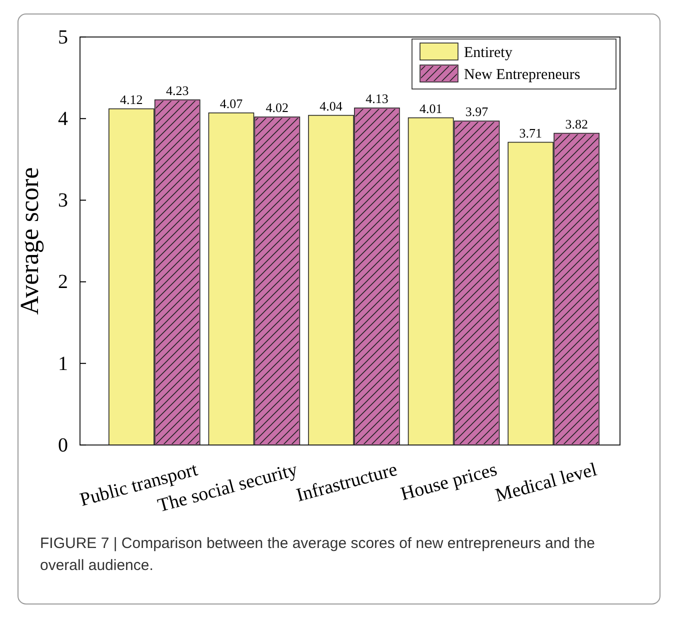 This screenshot has width=675, height=623. I want to click on data-label: 4.01, so click(430, 108).